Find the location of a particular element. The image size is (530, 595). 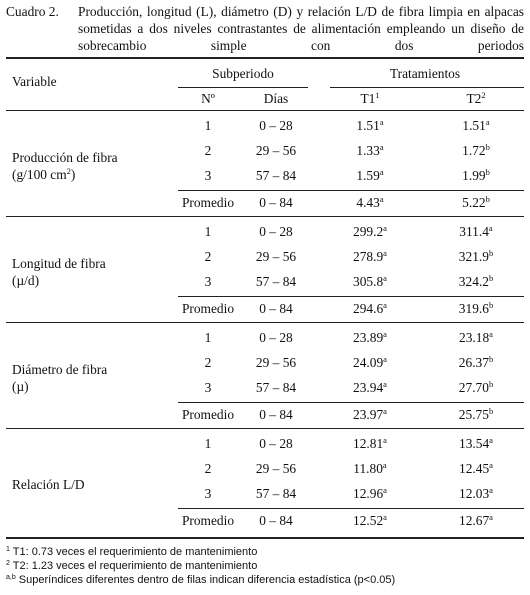

t2-value-value: 324.2 is located at coordinates (473, 281).